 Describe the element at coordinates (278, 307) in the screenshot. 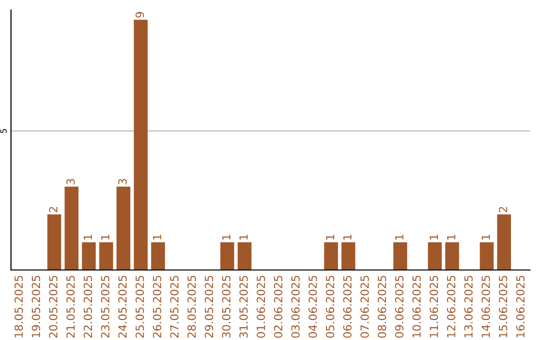

I see `x-tick-label: 02.06.2025` at that location.